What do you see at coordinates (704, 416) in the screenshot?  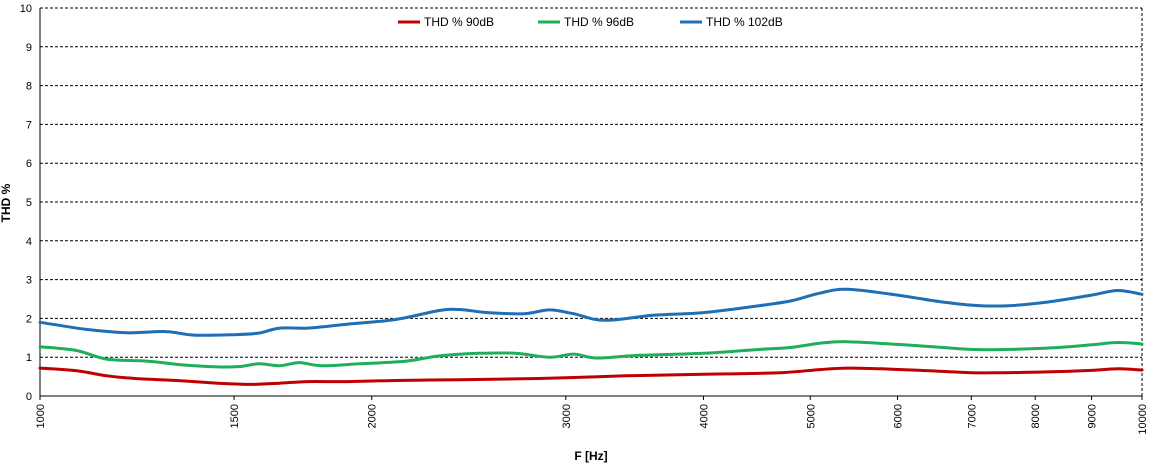 I see `x-tick-label: 4000` at bounding box center [704, 416].